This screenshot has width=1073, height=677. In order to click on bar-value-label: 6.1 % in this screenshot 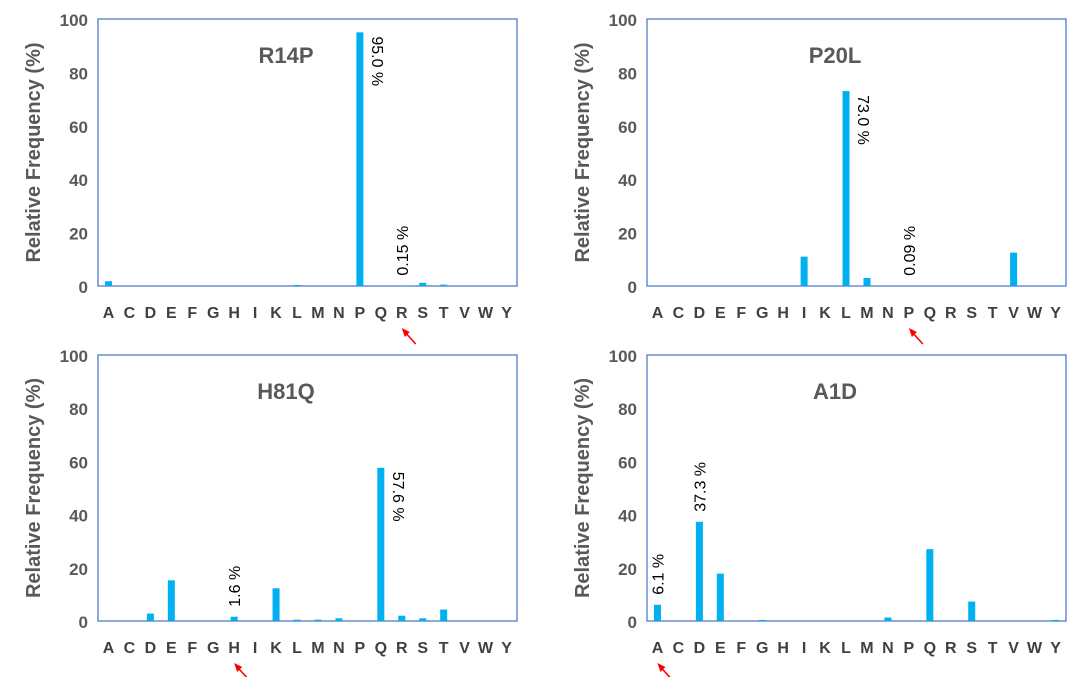, I will do `click(658, 574)`.